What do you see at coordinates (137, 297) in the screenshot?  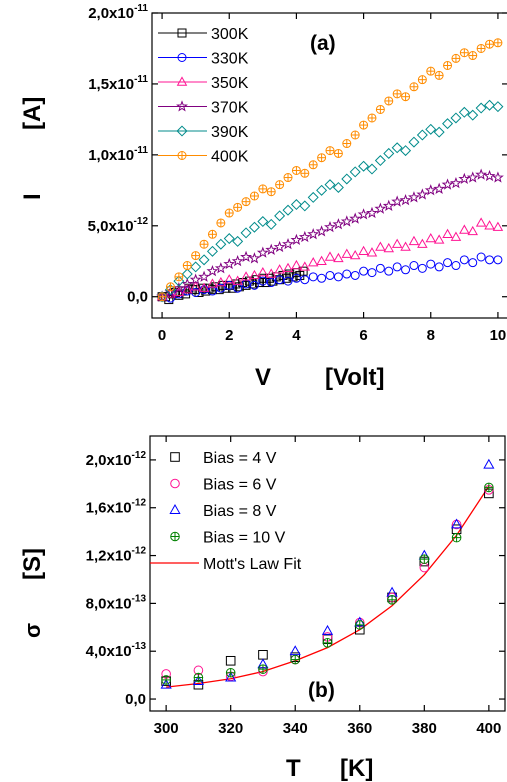 I see `panel-a-y-tick-label: 0,0` at bounding box center [137, 297].